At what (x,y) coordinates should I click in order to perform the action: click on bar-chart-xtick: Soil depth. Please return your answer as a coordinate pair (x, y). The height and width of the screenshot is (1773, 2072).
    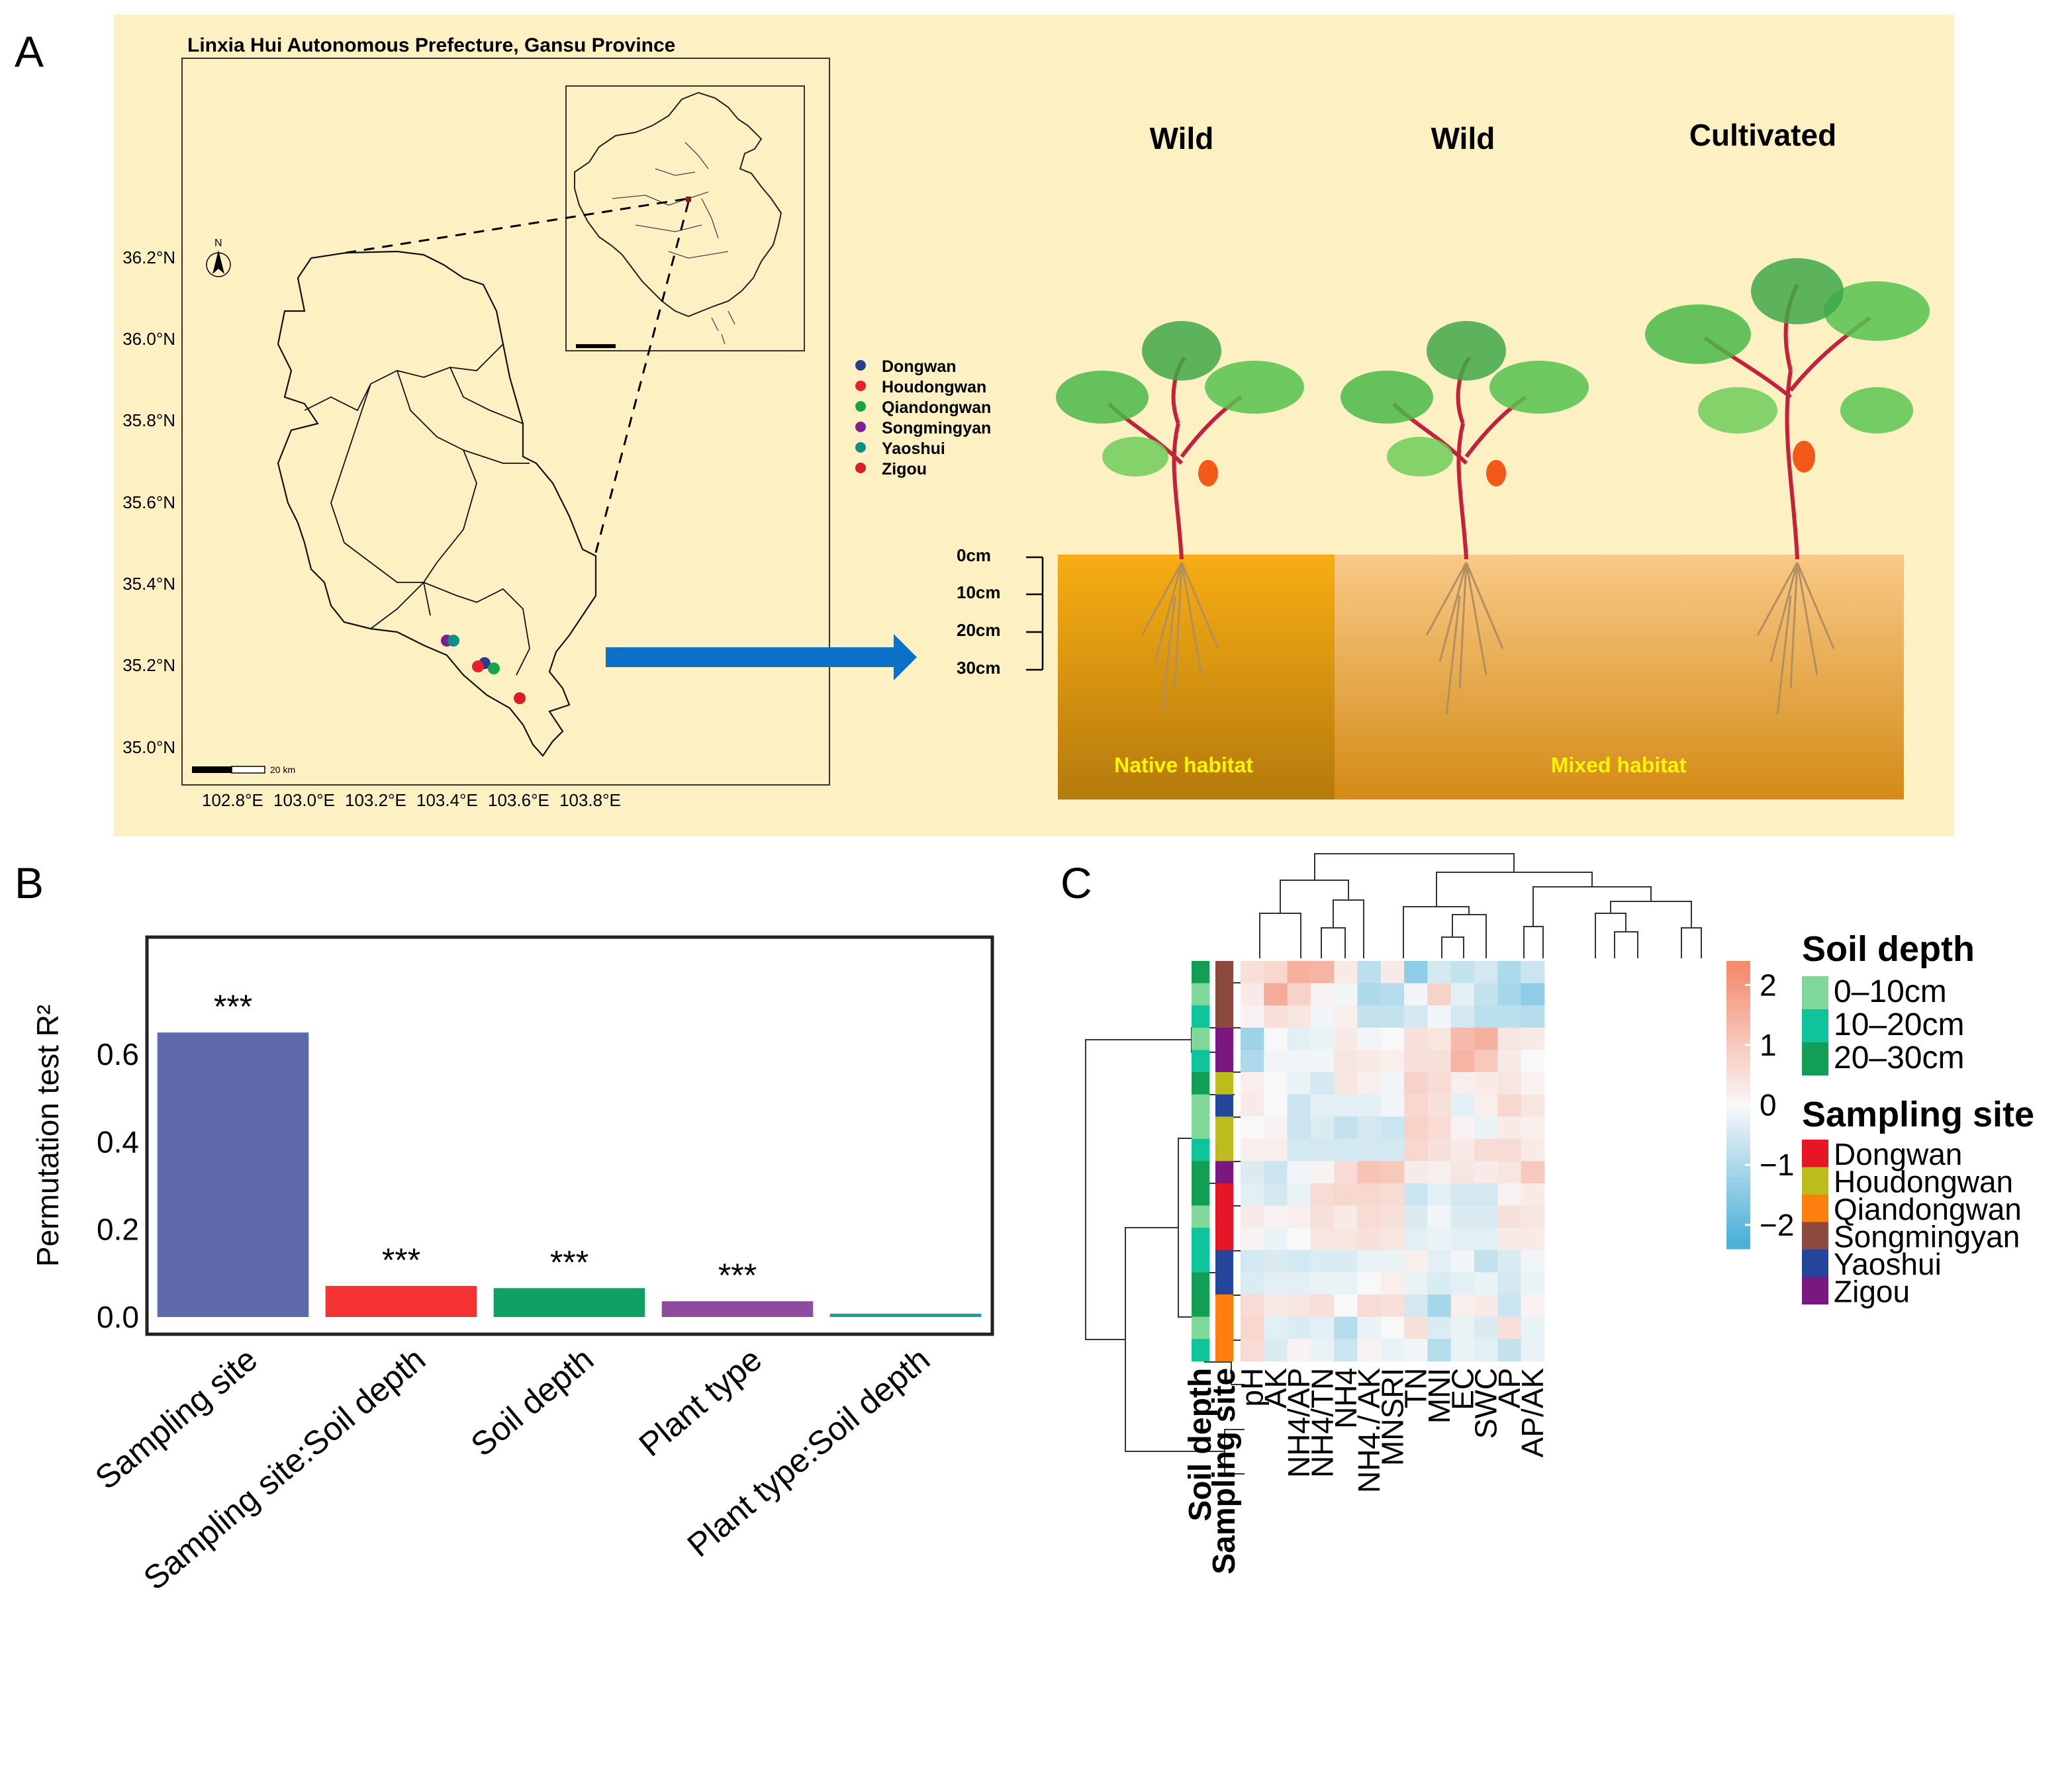
    Looking at the image, I should click on (532, 1402).